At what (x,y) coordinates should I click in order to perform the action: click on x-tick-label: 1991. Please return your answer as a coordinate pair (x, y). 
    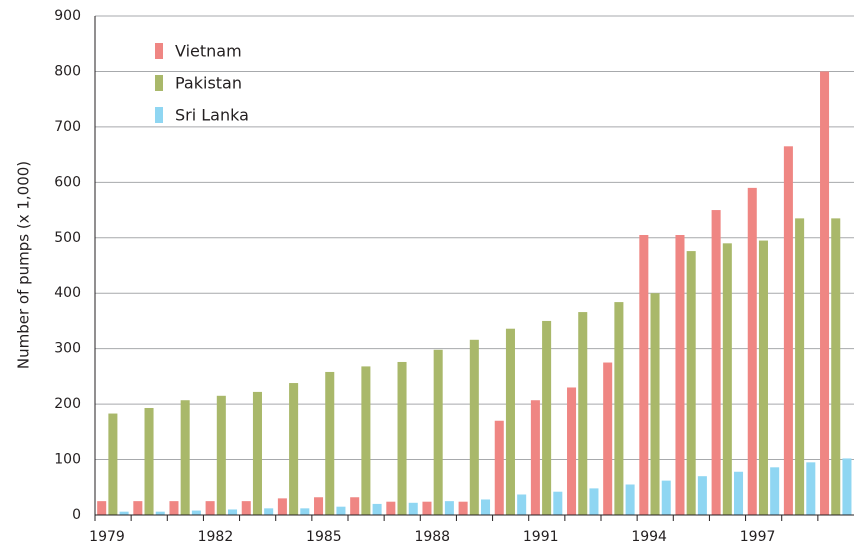
    Looking at the image, I should click on (541, 537).